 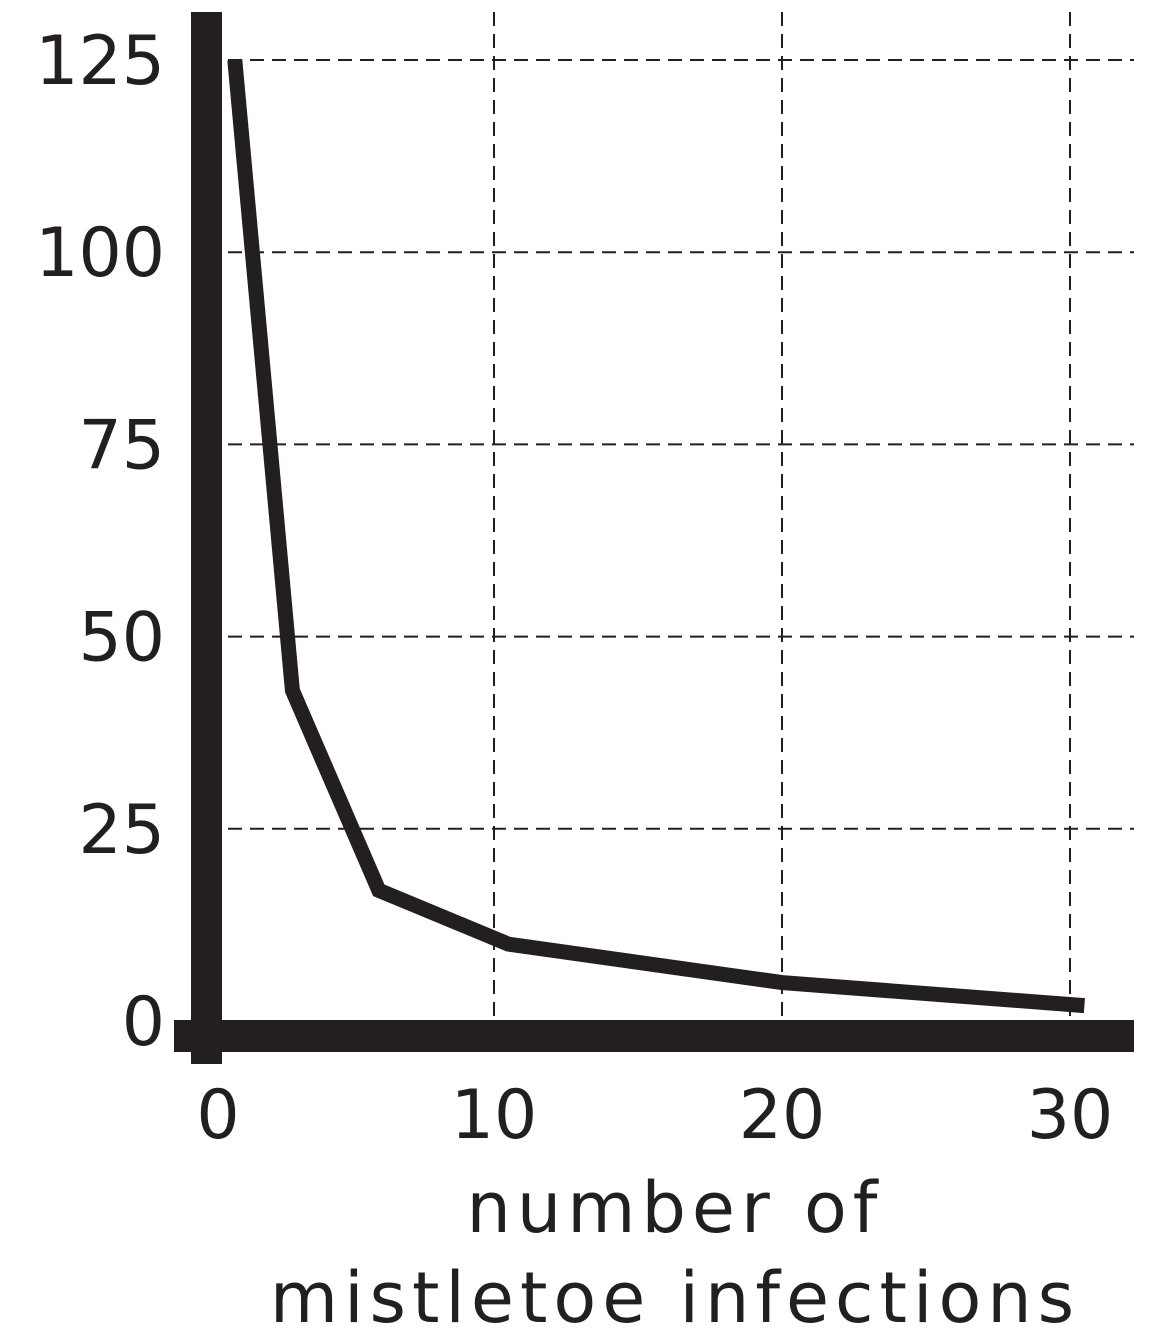 What do you see at coordinates (100, 542) in the screenshot?
I see `y-tick-labels: 0 25 50 75 100 125` at bounding box center [100, 542].